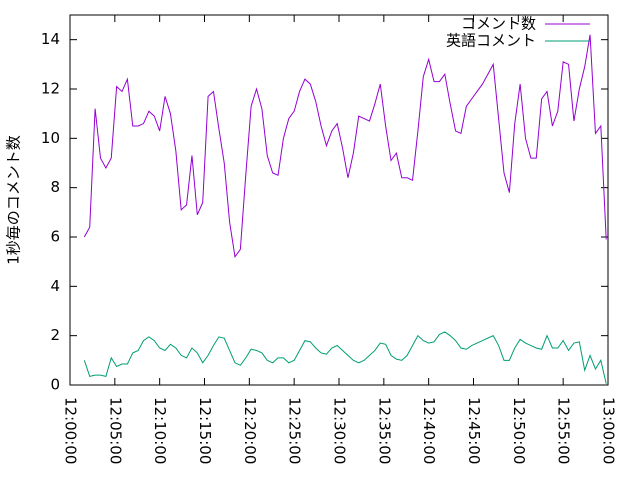  Describe the element at coordinates (50, 89) in the screenshot. I see `y-tick-label: 12` at that location.